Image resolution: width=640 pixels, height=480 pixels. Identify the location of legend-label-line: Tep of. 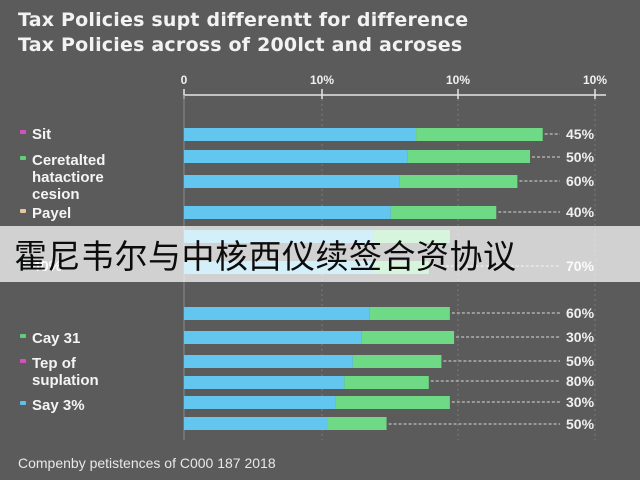
(54, 363).